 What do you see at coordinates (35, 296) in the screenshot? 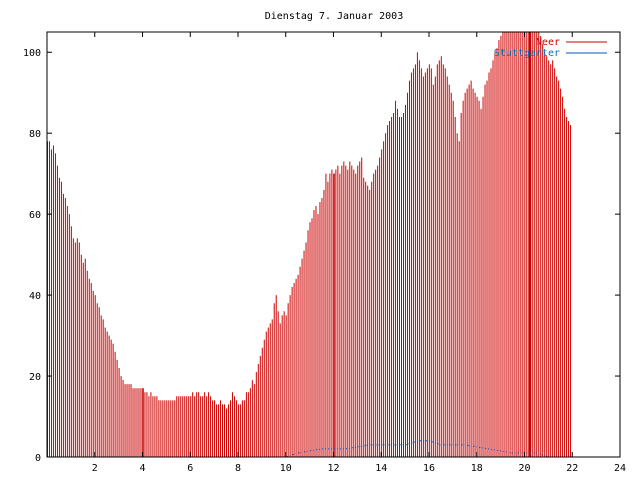
I see `y-tick-label: 40` at bounding box center [35, 296].